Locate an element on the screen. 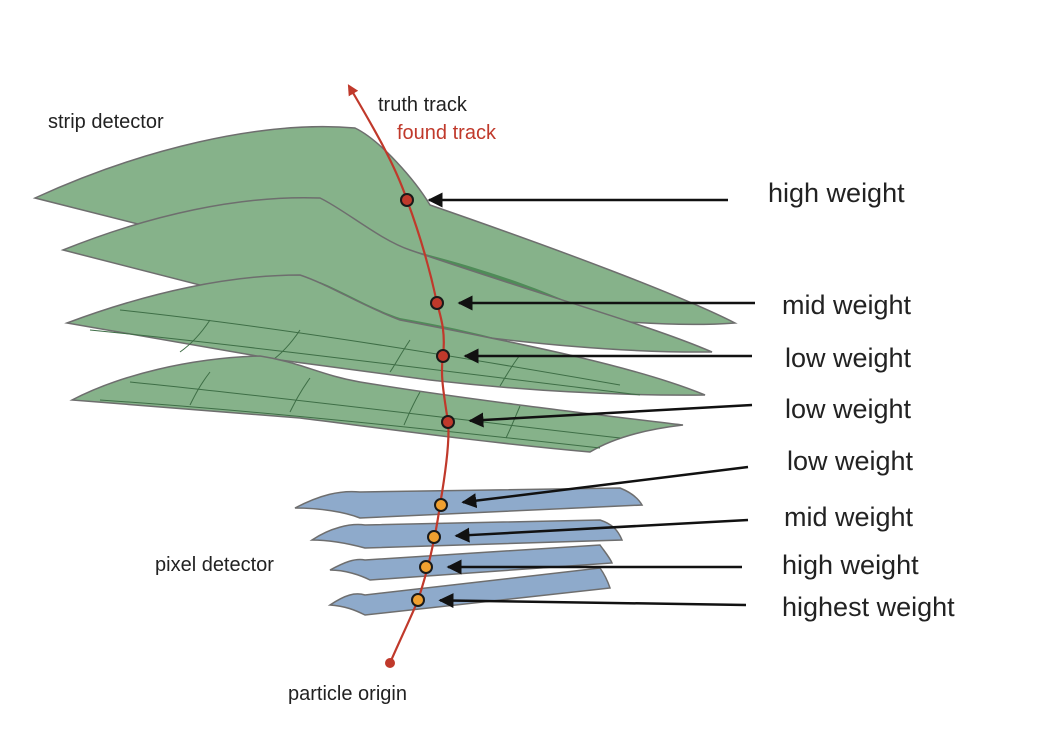 The image size is (1045, 752). strip-detector-label: strip detector is located at coordinates (106, 122).